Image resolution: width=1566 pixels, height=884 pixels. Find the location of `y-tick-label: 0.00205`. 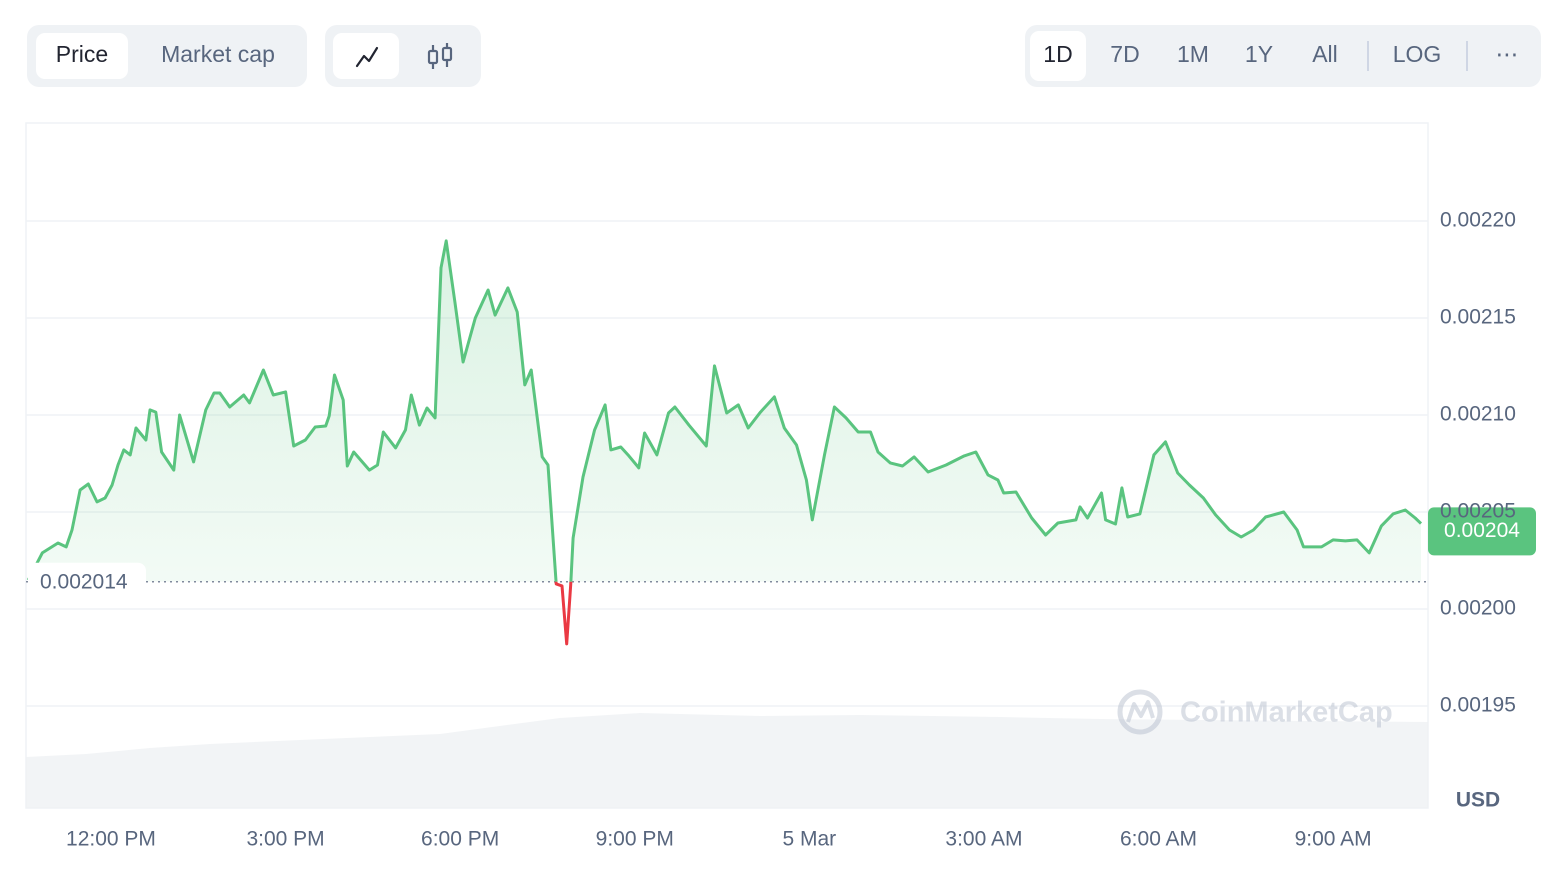

y-tick-label: 0.00205 is located at coordinates (1478, 511).